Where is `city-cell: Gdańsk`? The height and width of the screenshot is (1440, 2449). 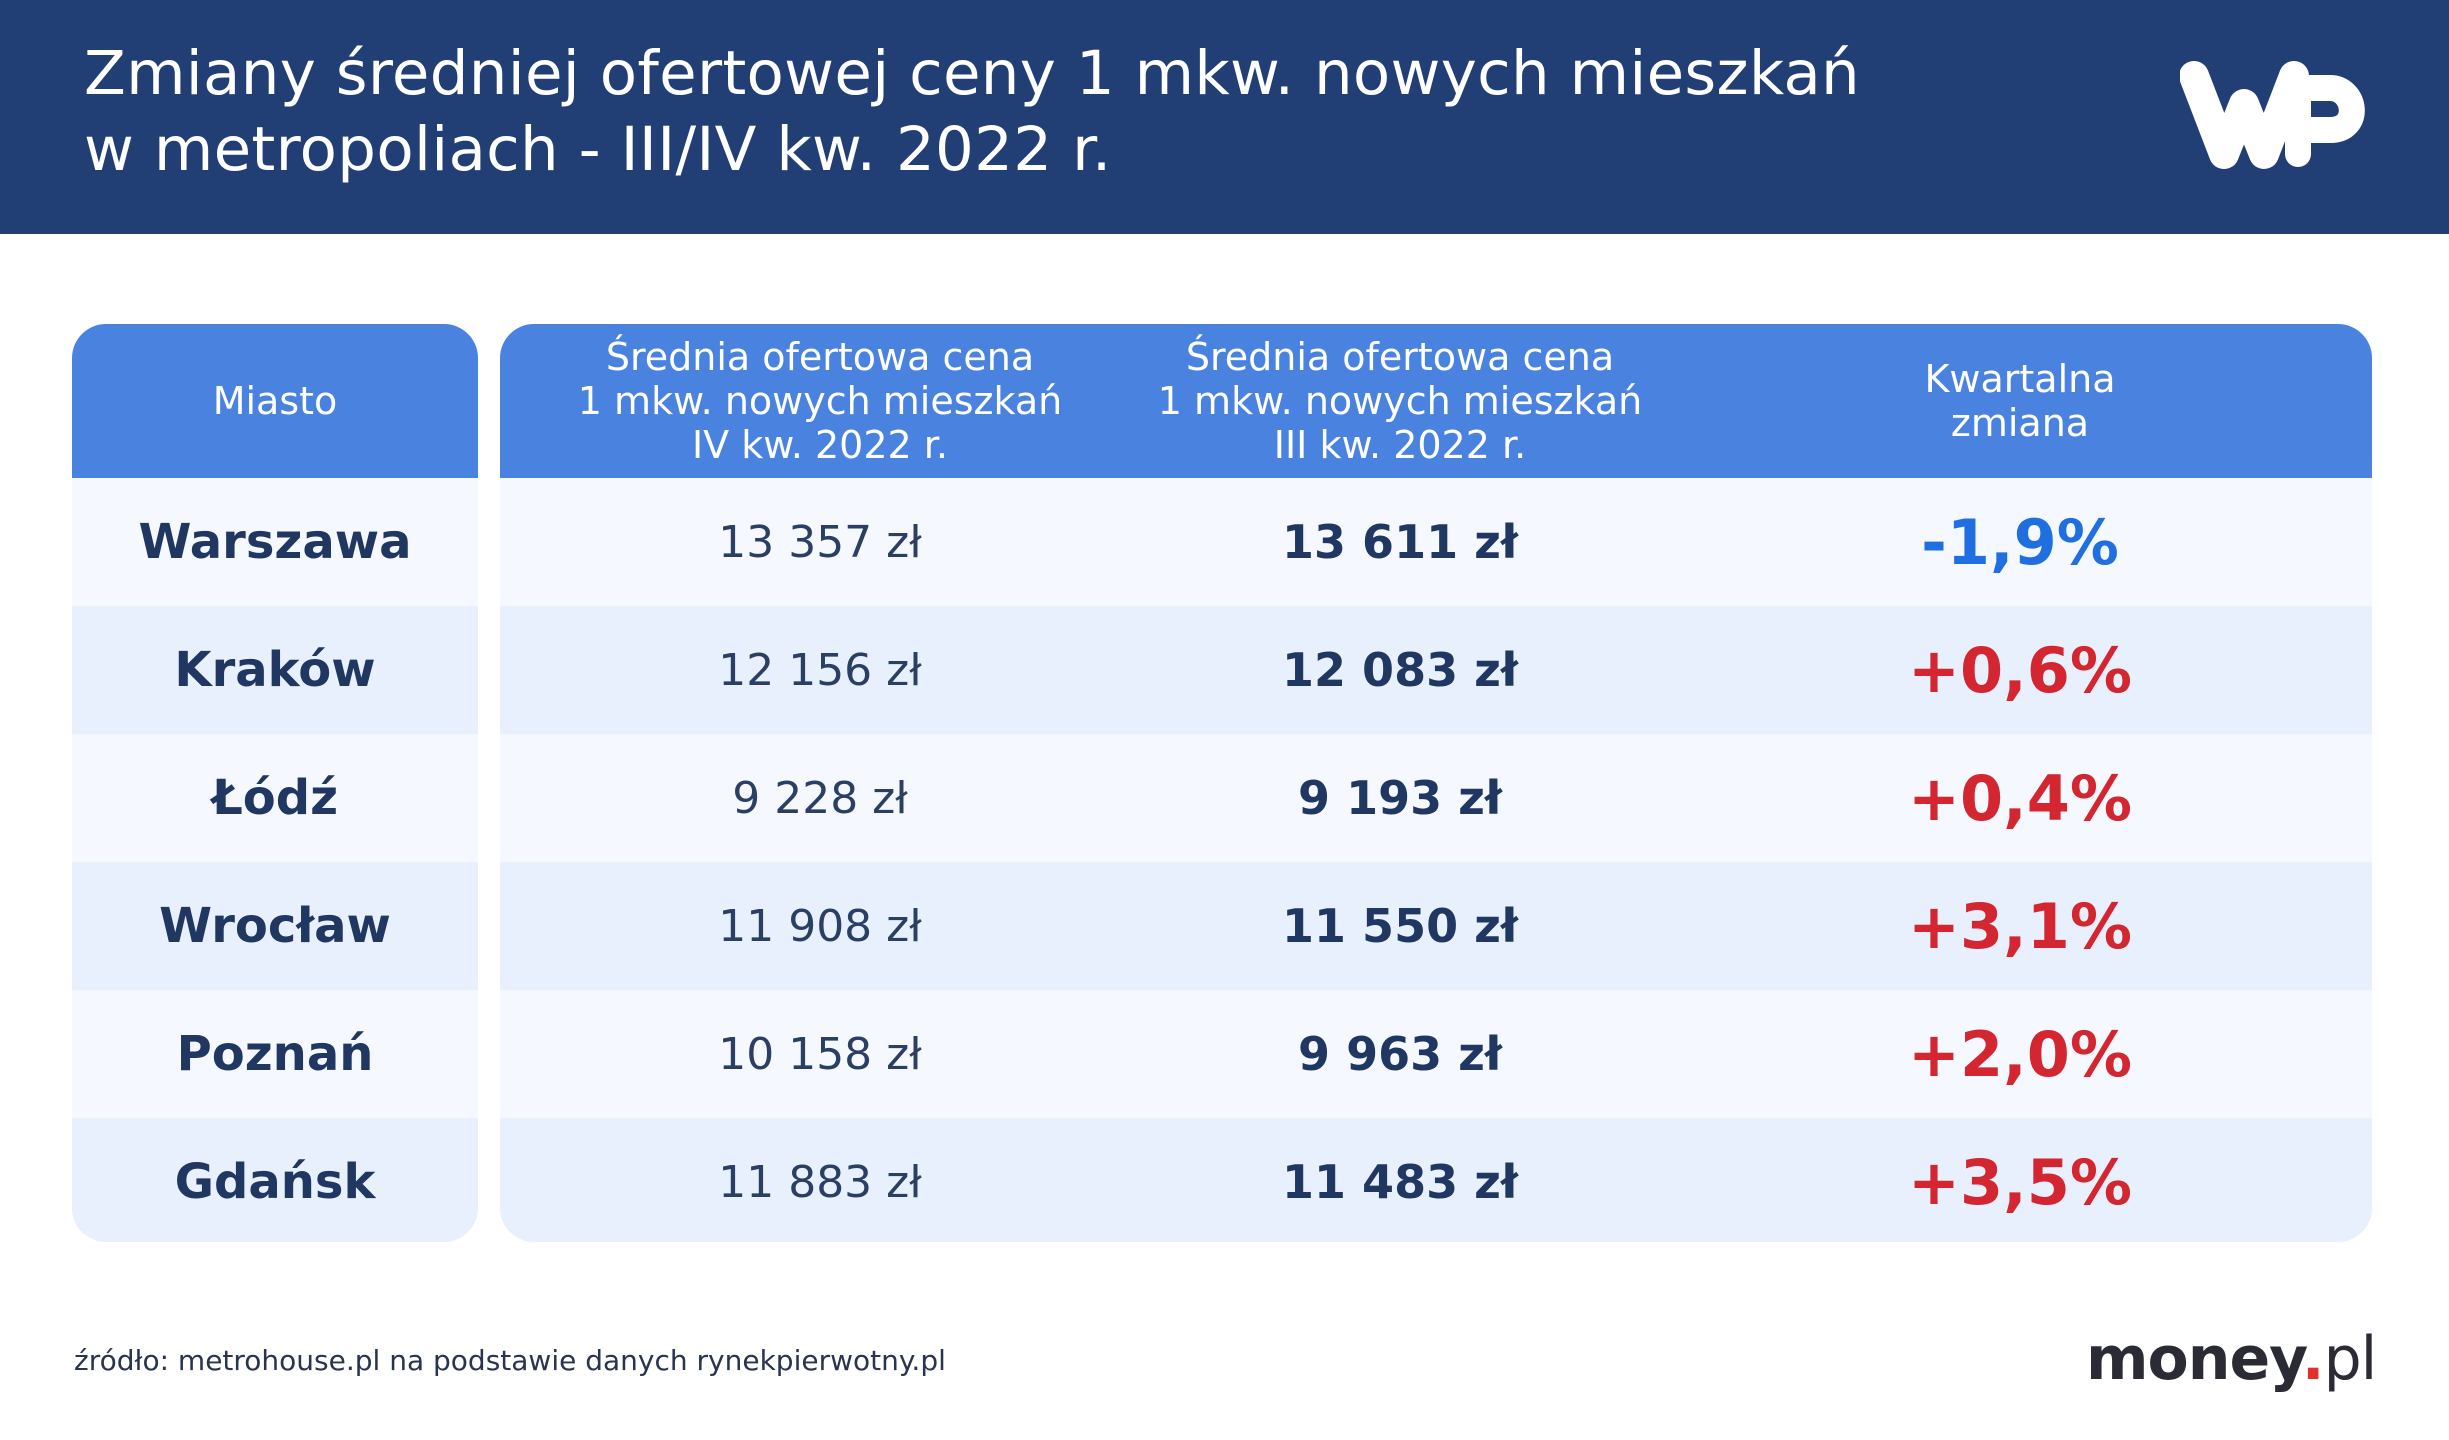
city-cell: Gdańsk is located at coordinates (275, 1182).